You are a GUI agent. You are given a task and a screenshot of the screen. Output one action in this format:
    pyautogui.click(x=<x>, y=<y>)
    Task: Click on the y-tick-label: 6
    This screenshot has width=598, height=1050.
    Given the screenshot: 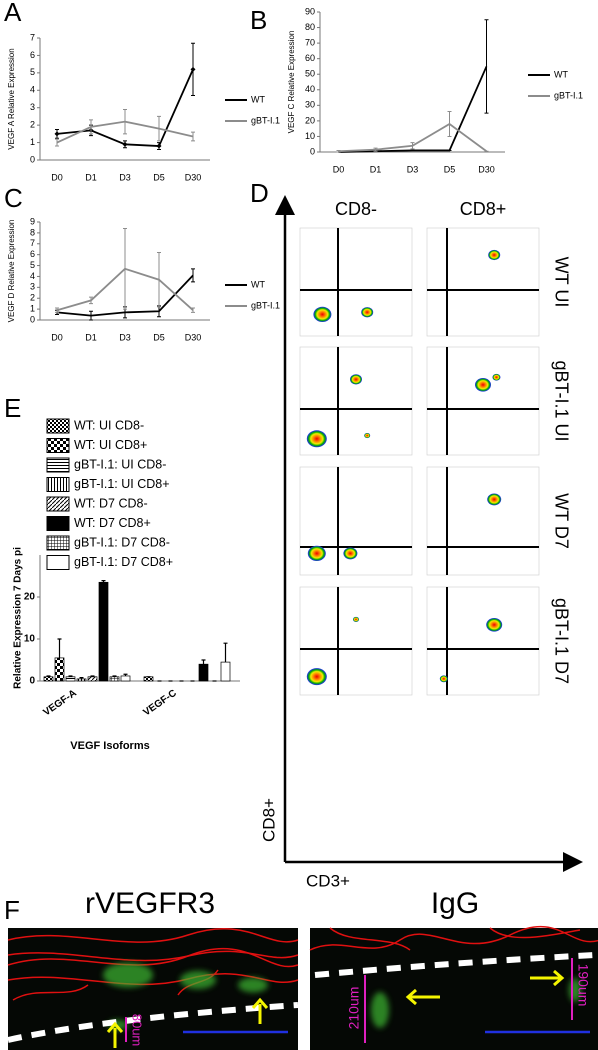 What is the action you would take?
    pyautogui.click(x=32, y=55)
    